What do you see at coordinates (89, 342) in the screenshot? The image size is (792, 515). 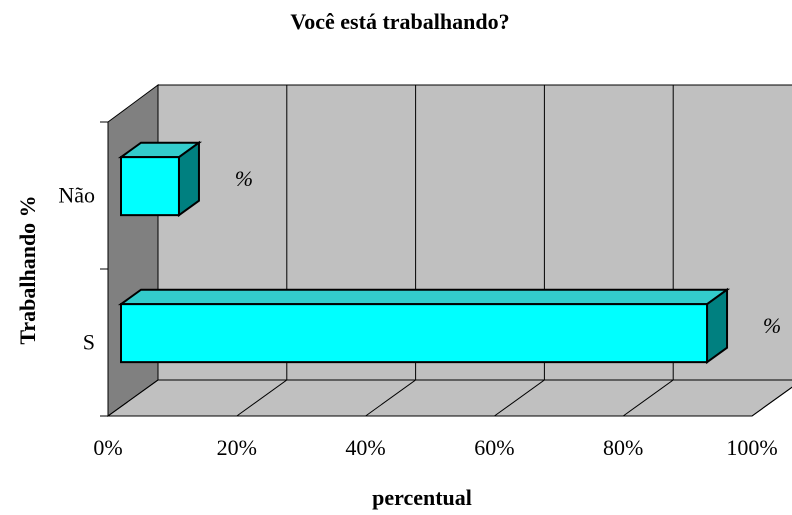 I see `y-tick-label: S` at bounding box center [89, 342].